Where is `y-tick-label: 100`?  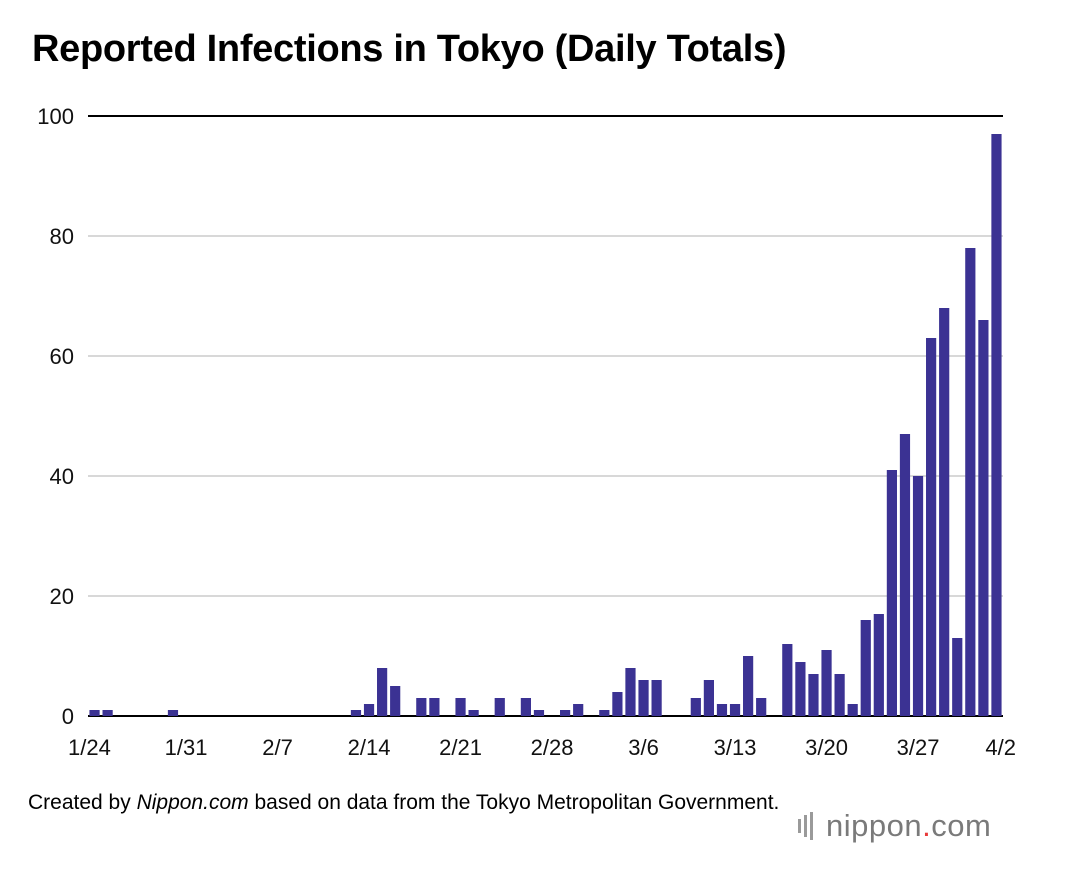 y-tick-label: 100 is located at coordinates (55, 116).